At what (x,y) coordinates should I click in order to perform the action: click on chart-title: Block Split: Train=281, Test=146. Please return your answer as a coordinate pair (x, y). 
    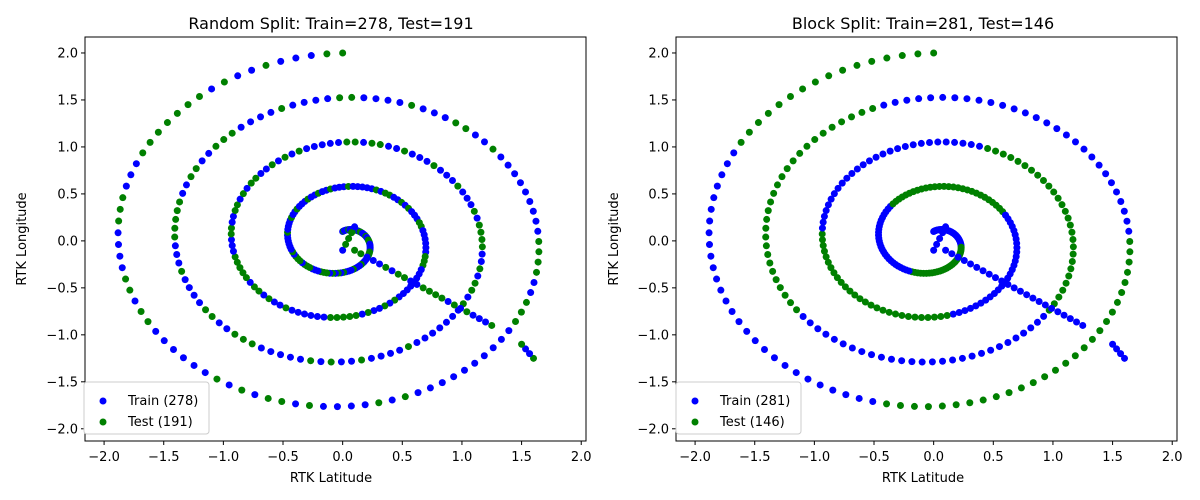
    Looking at the image, I should click on (923, 23).